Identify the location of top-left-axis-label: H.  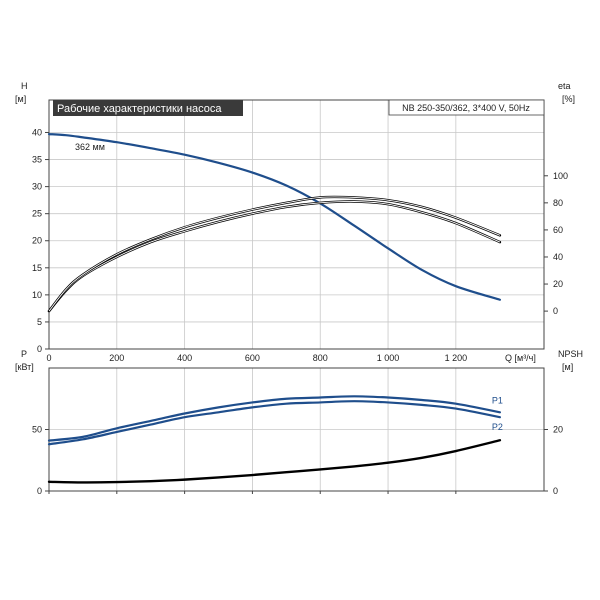
(24, 86).